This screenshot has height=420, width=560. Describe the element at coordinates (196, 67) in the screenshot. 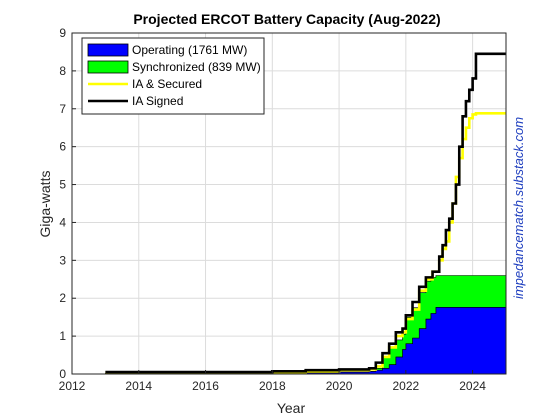

I see `legend-label: Synchronized (839 MW)` at that location.